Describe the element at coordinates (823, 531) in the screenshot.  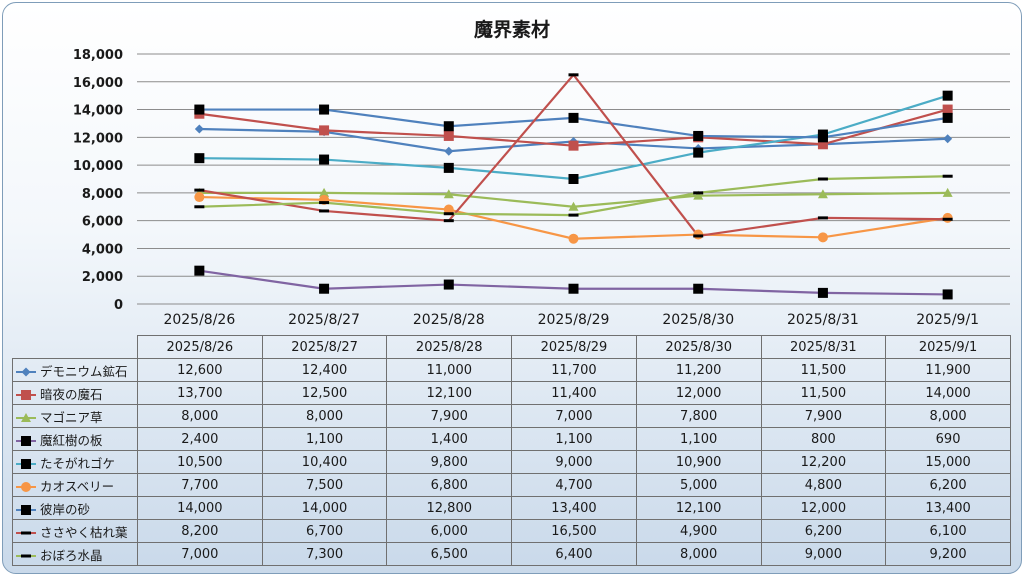
I see `table-cell: 6,200` at that location.